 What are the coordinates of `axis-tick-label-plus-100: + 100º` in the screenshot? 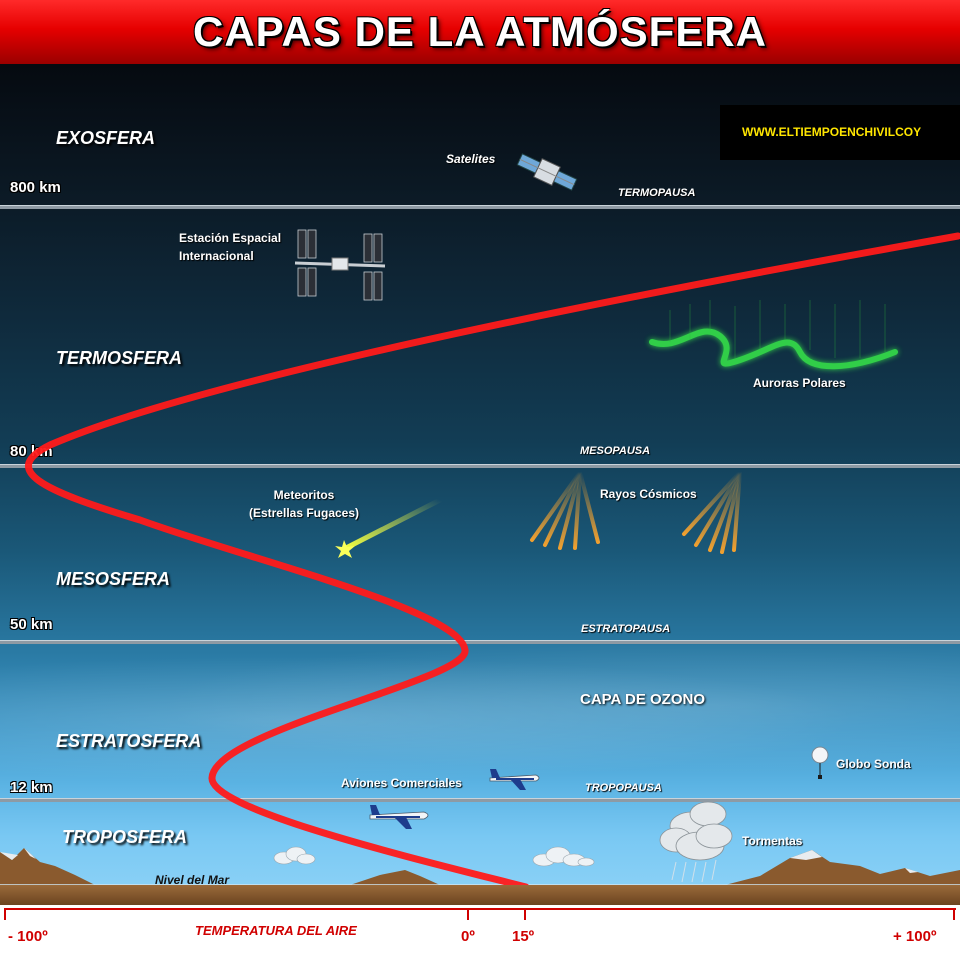 It's located at (915, 936).